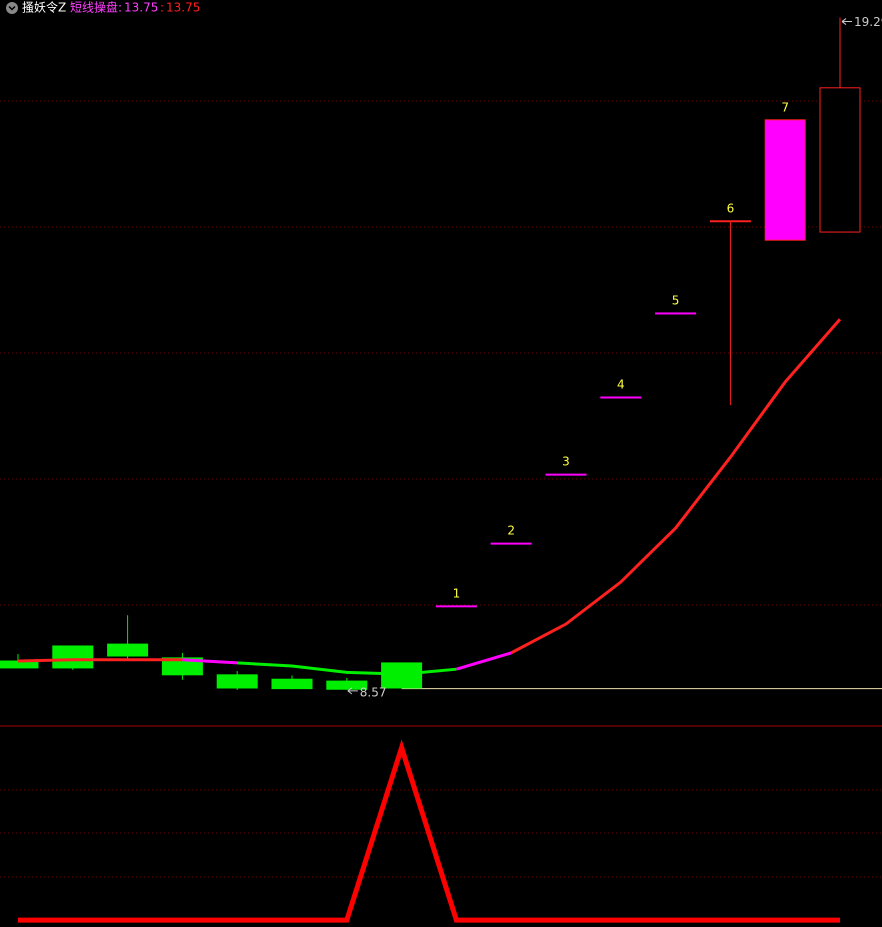 This screenshot has width=882, height=927. Describe the element at coordinates (846, 21) in the screenshot. I see `high-arrow` at that location.